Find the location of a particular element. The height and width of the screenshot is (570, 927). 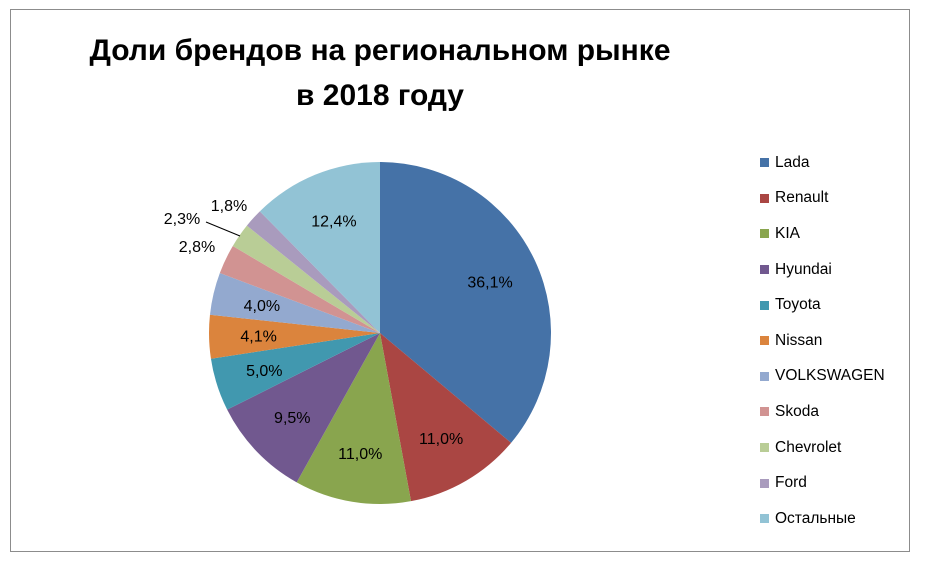

legend-label: VOLKSWAGEN is located at coordinates (830, 376).